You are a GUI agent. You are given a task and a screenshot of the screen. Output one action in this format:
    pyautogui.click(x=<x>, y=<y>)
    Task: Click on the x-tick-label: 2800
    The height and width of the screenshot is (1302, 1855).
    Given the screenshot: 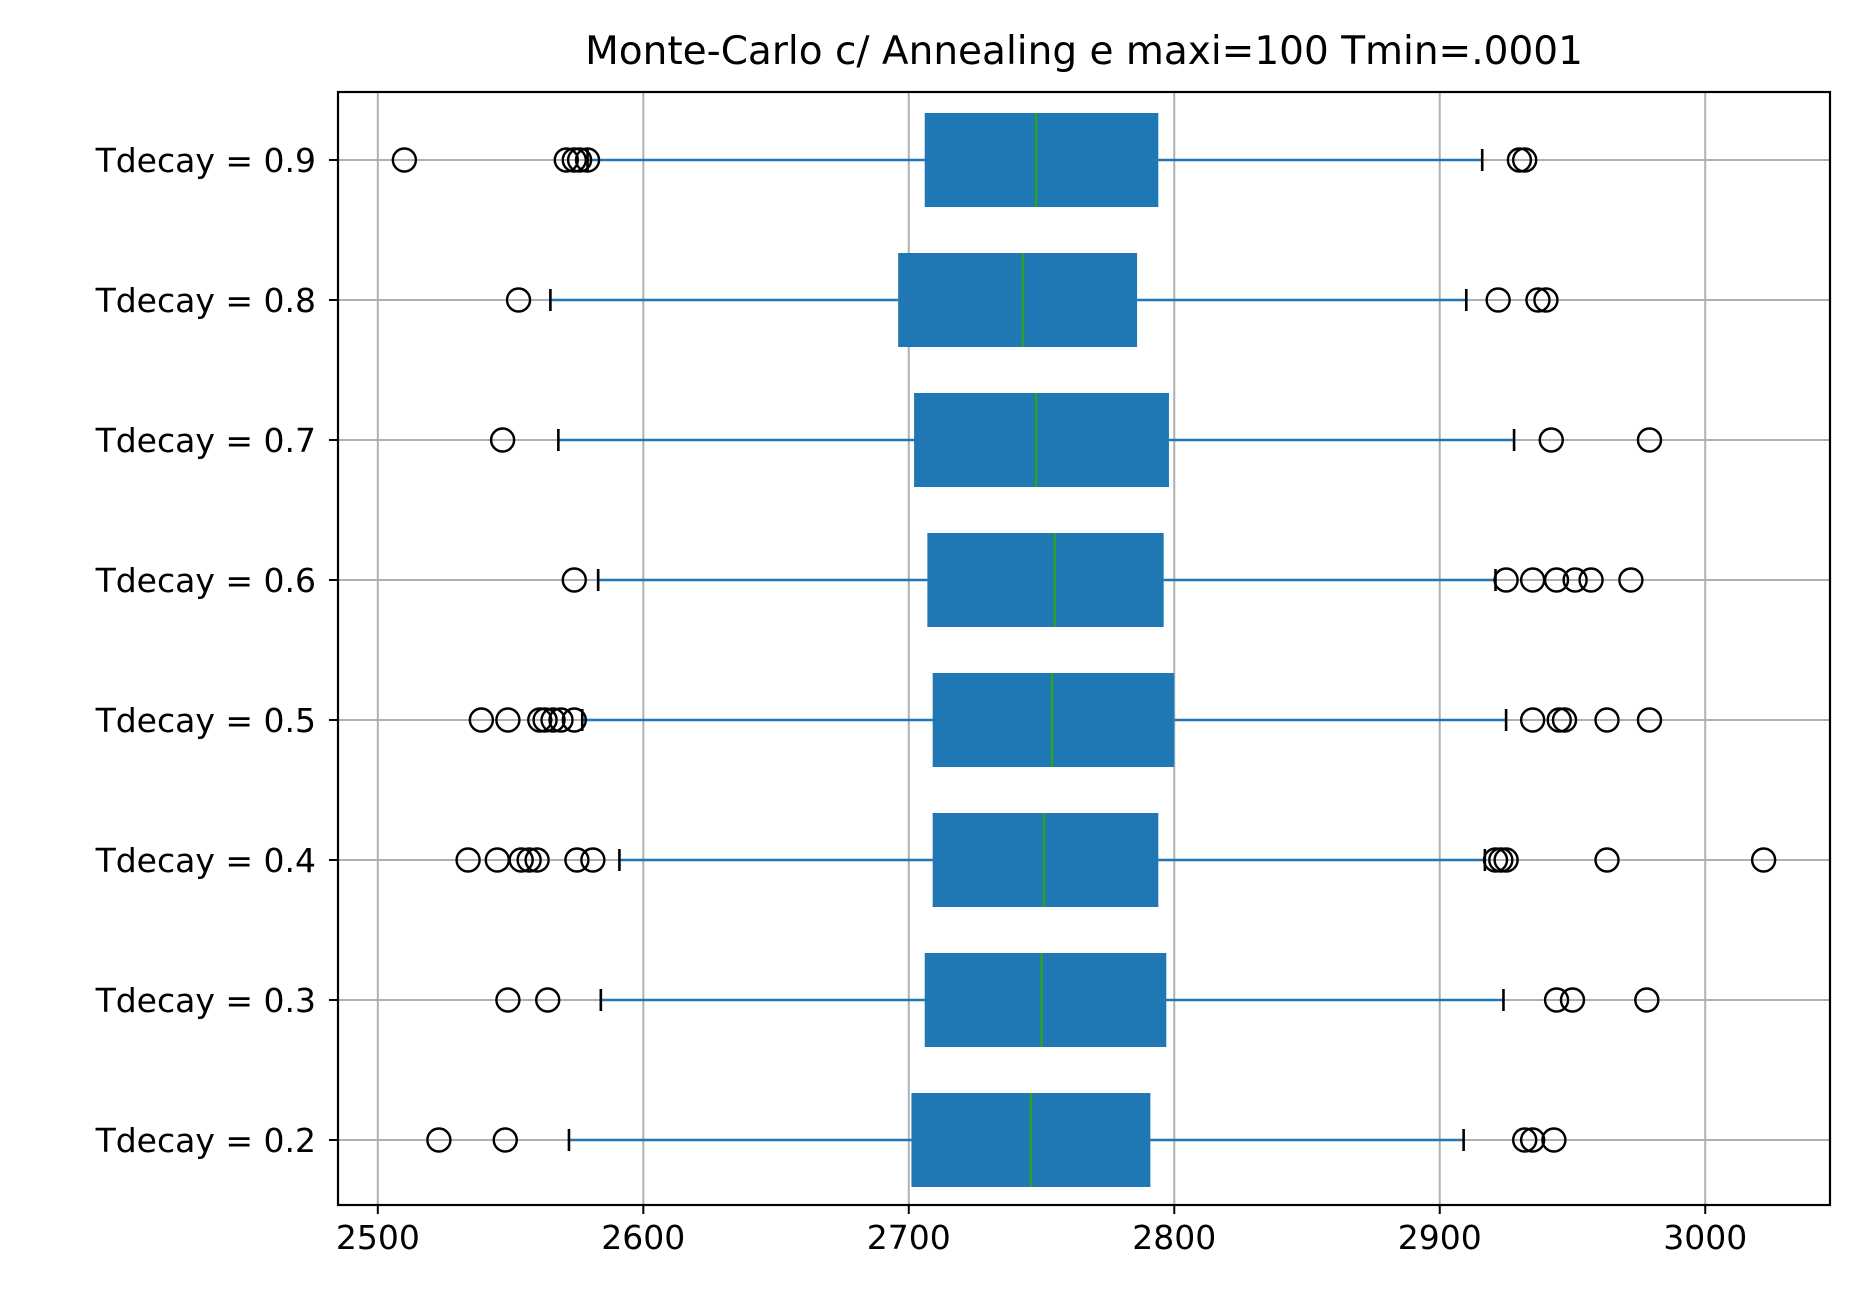 What is the action you would take?
    pyautogui.click(x=1174, y=1237)
    